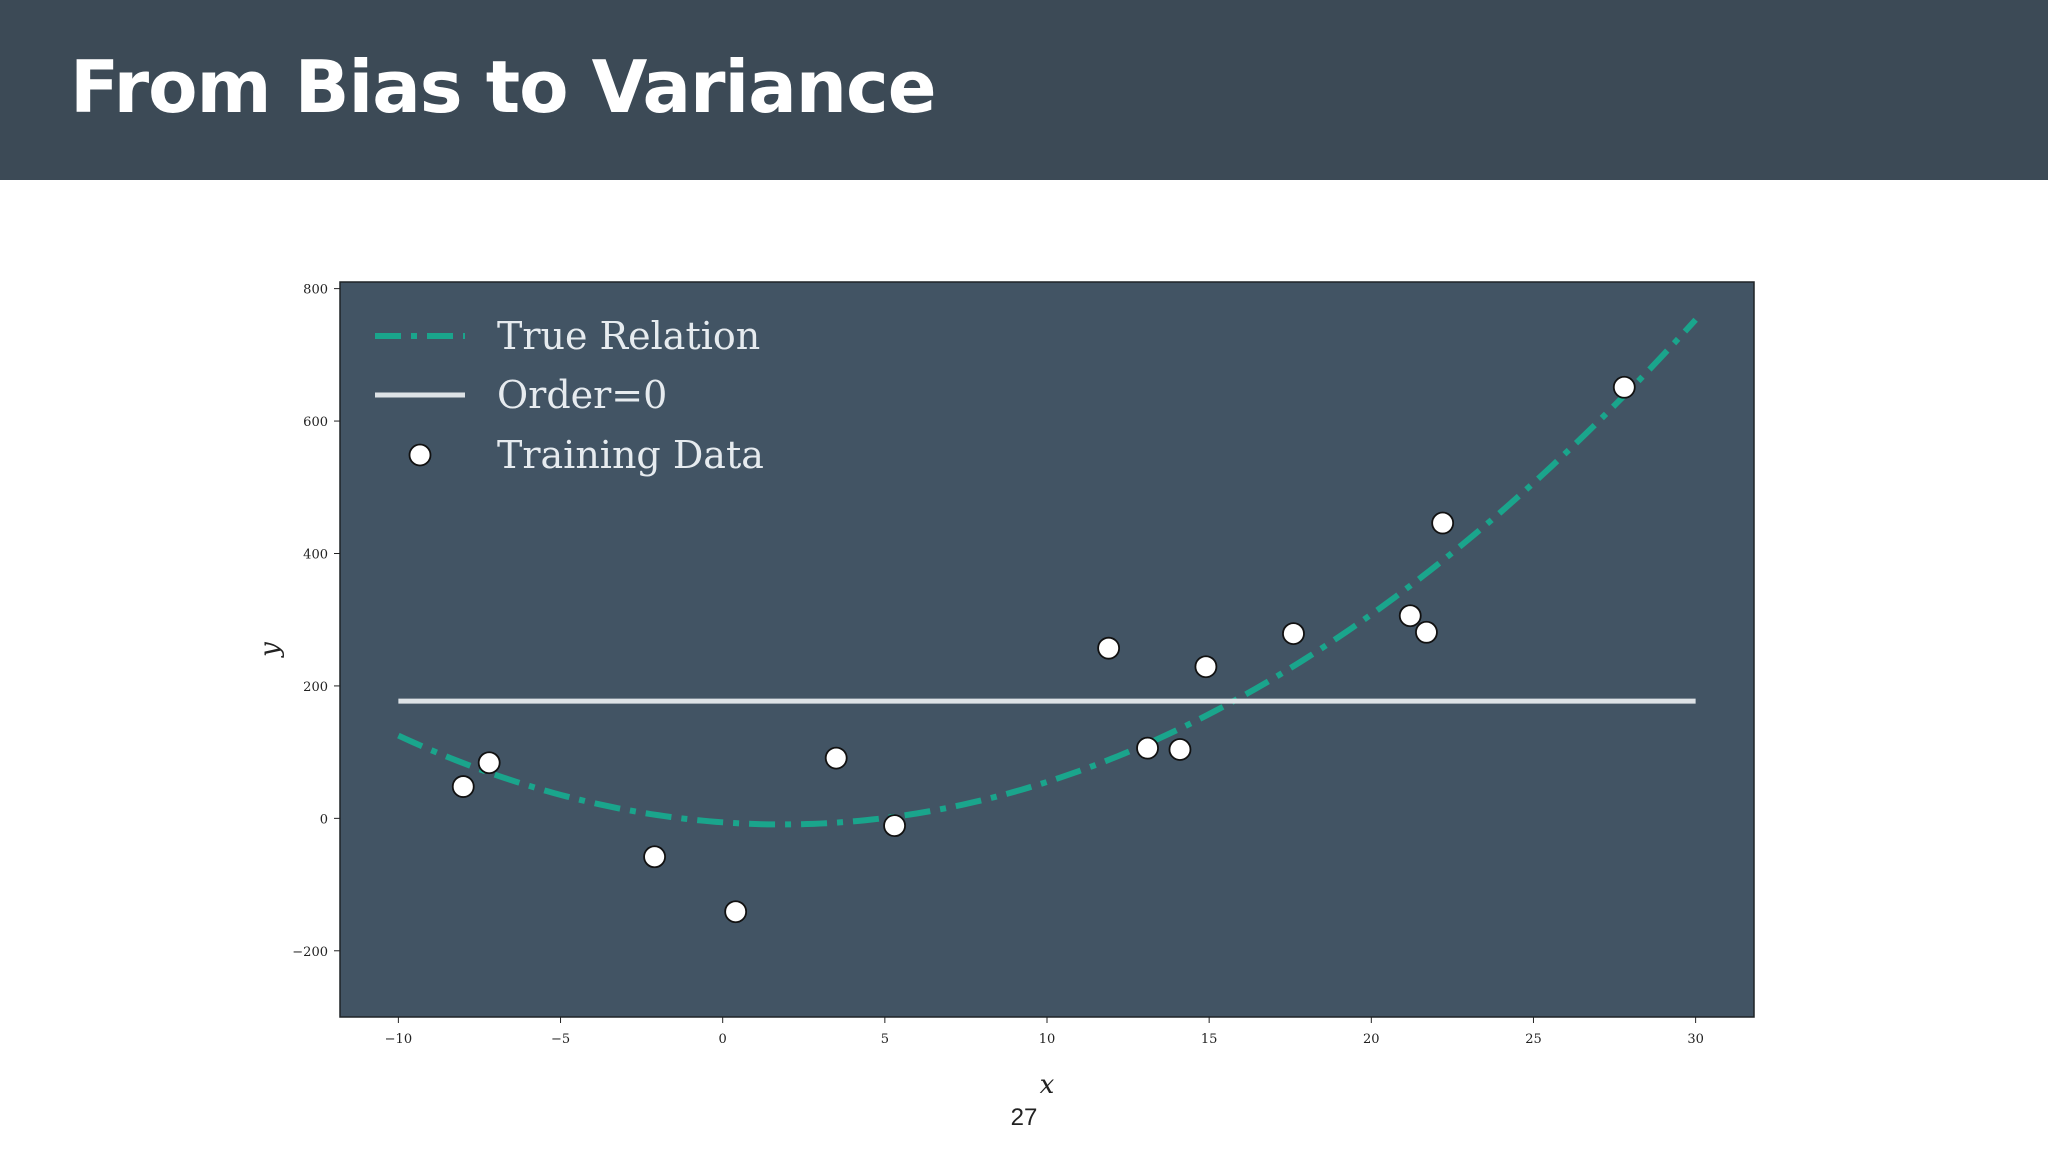 The image size is (2048, 1152). Describe the element at coordinates (1533, 1039) in the screenshot. I see `x-tick-label: 25` at that location.